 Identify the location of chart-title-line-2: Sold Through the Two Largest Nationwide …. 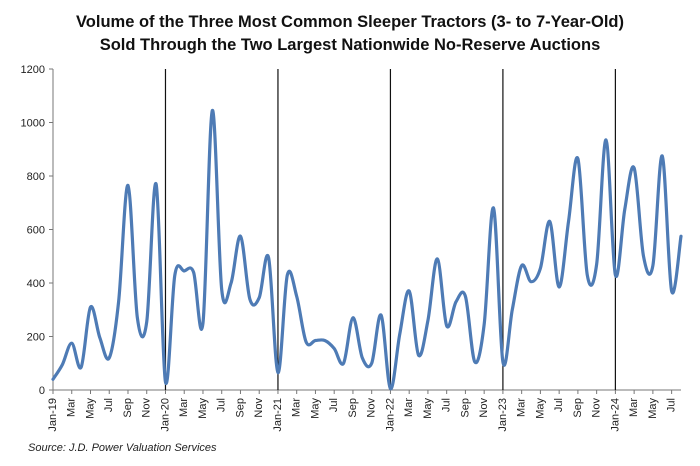
(350, 45).